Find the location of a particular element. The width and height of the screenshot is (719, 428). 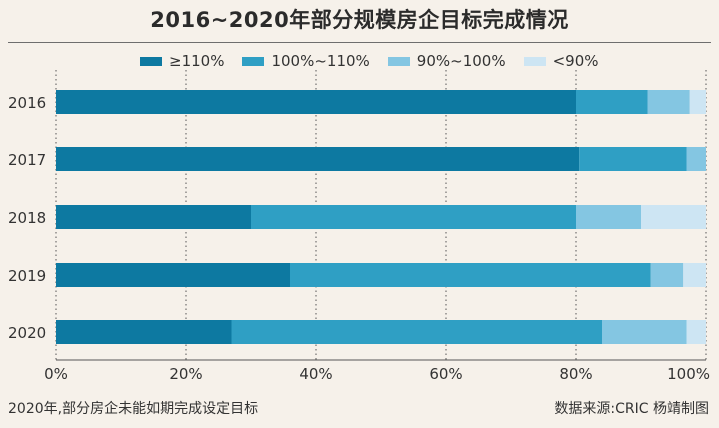

category-label: 2018 is located at coordinates (27, 218).